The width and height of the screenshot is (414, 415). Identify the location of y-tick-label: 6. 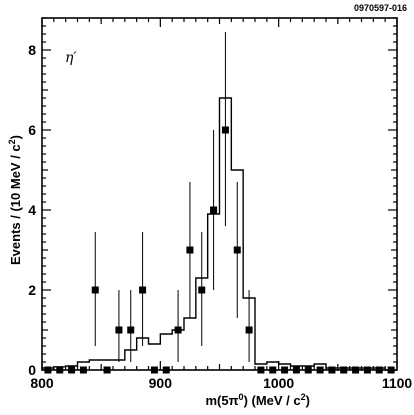
(32, 130).